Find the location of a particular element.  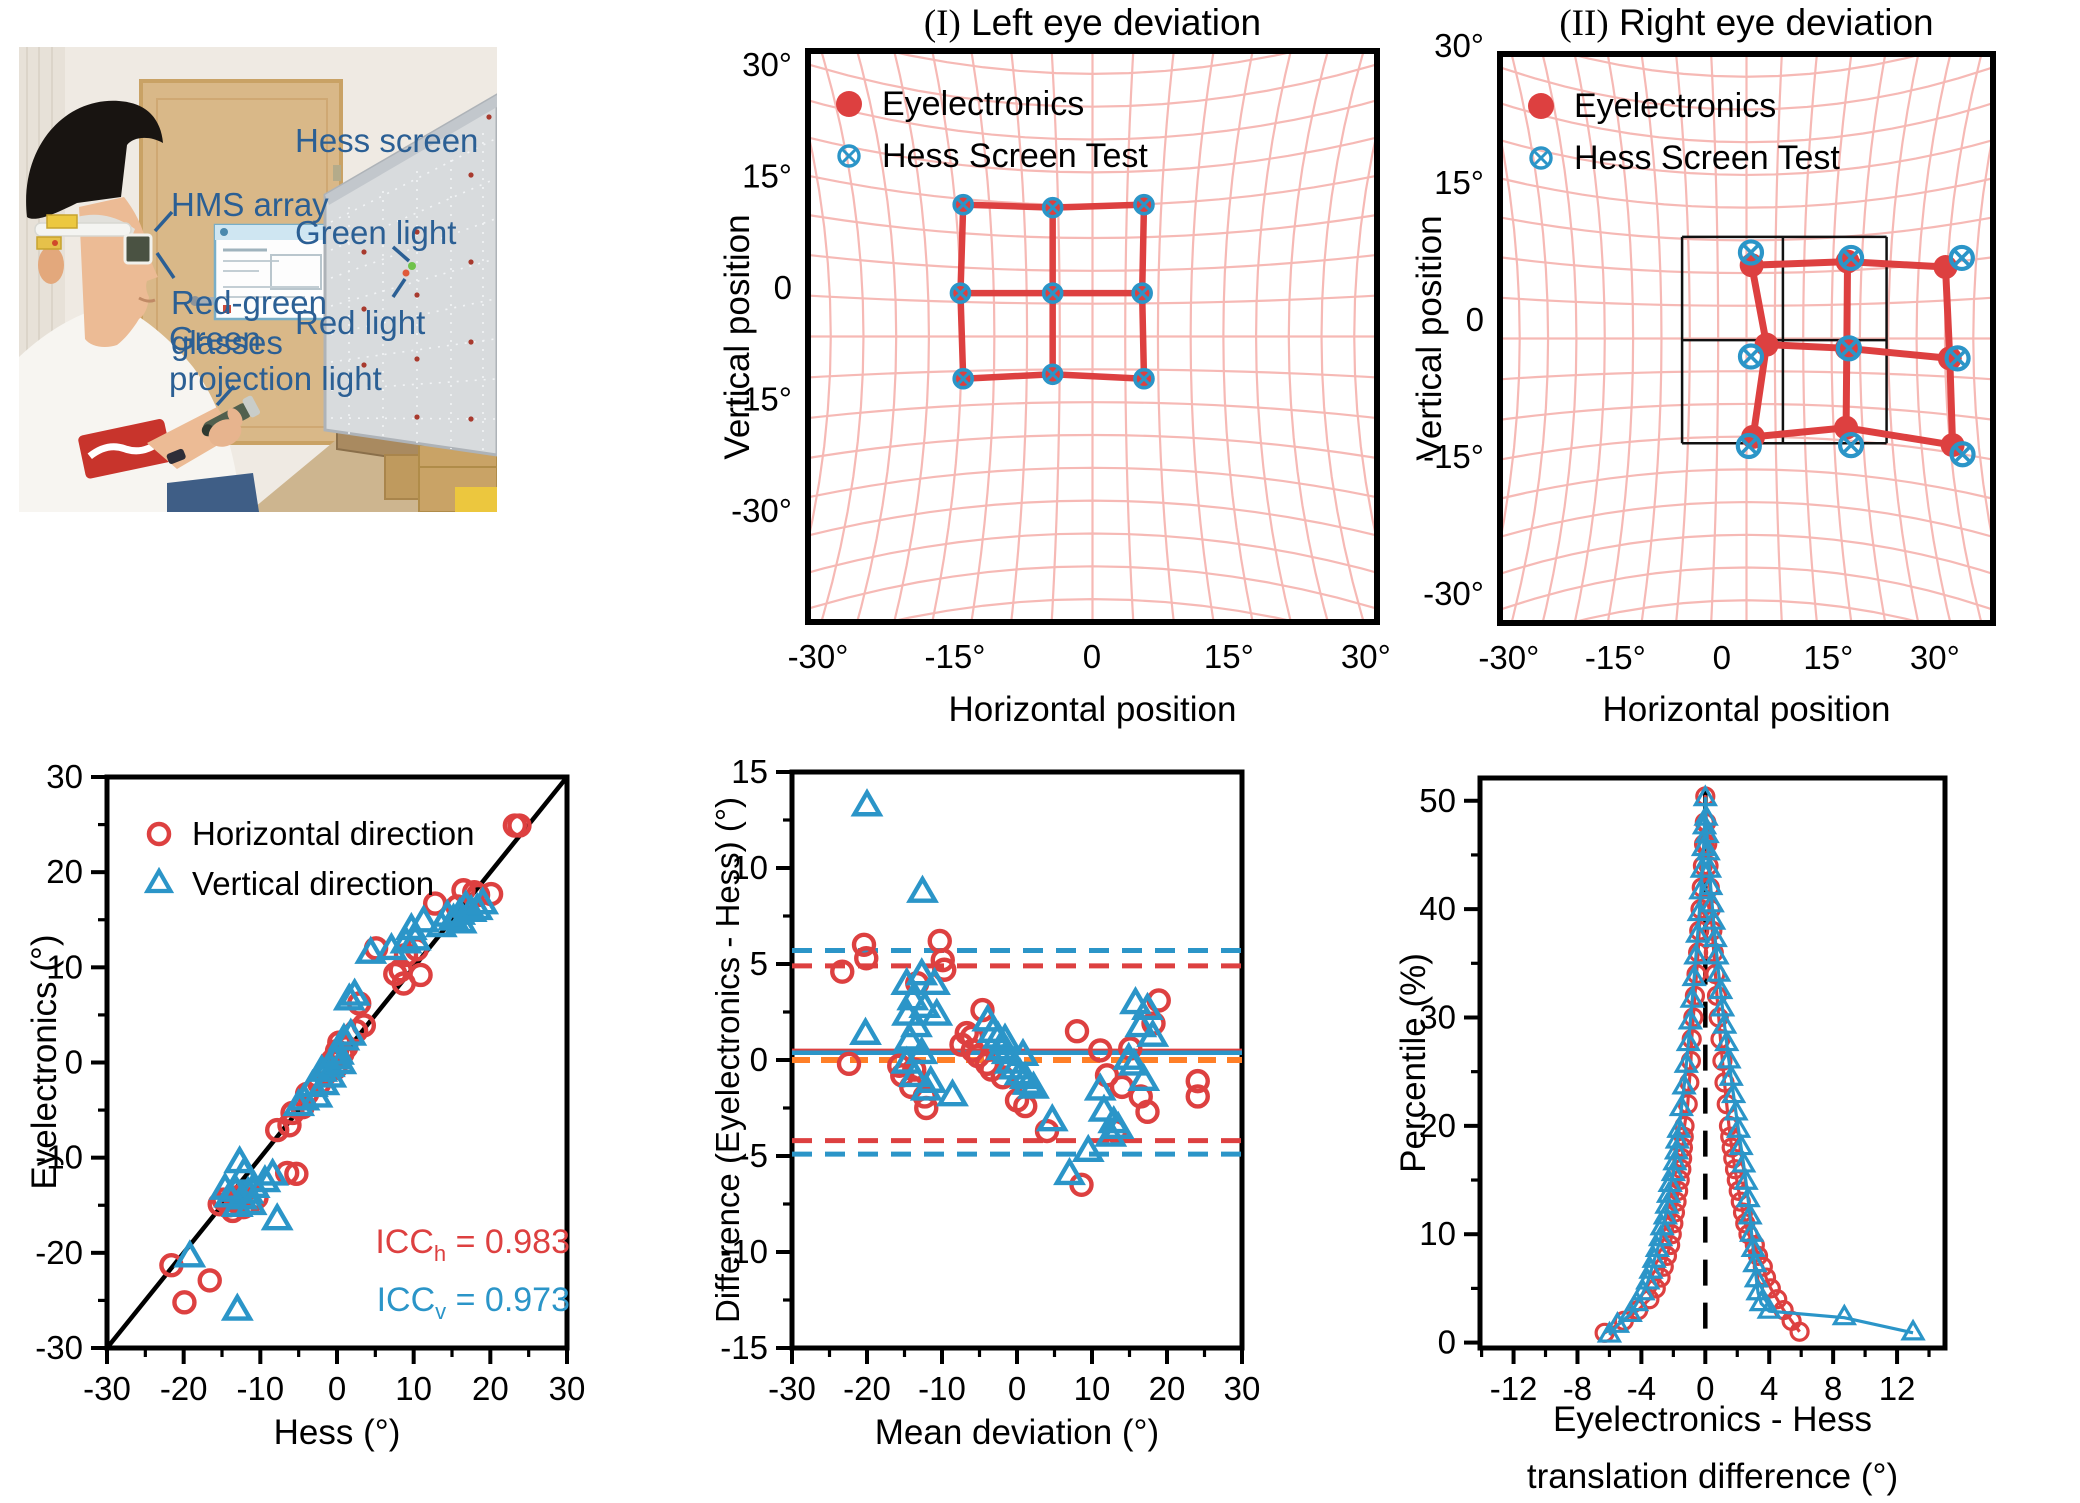

label-hess-screen: Hess screen is located at coordinates (387, 140).